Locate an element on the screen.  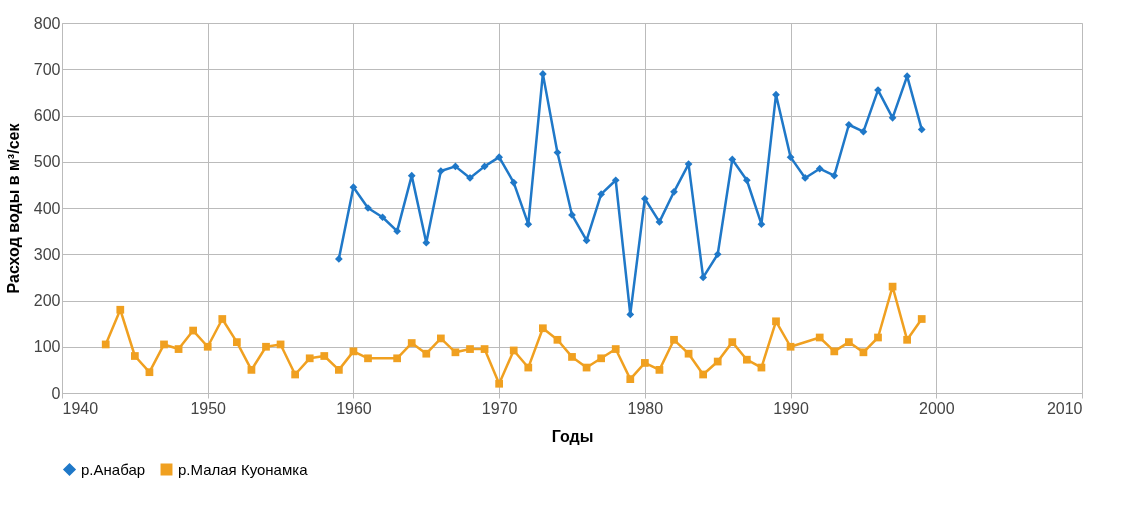
x-tick-label: 1970 is located at coordinates (499, 408).